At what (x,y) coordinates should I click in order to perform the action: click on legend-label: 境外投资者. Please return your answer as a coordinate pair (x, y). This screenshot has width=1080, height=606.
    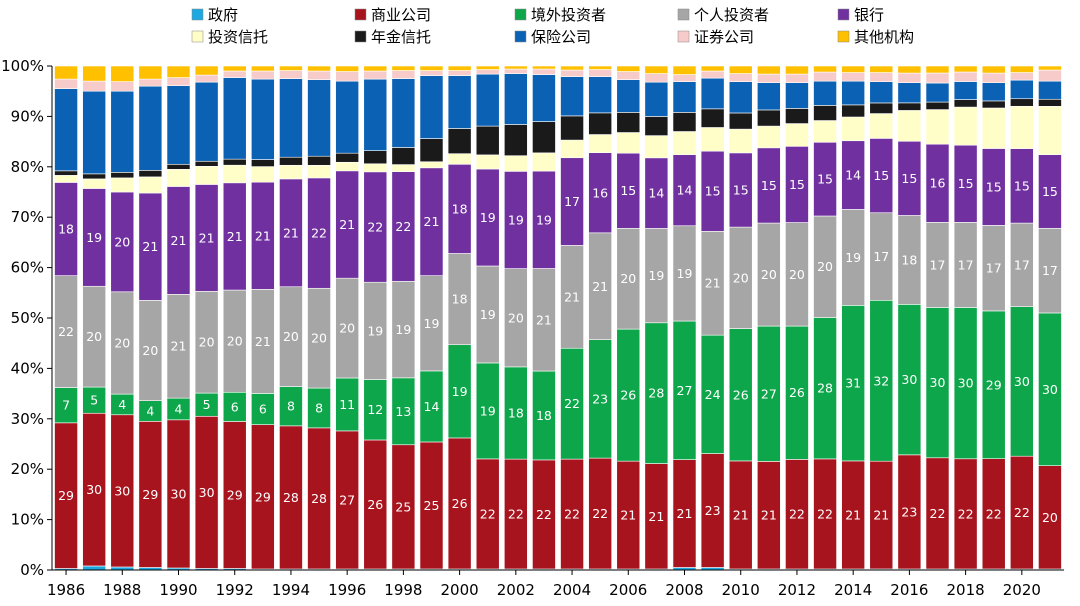
    Looking at the image, I should click on (568, 15).